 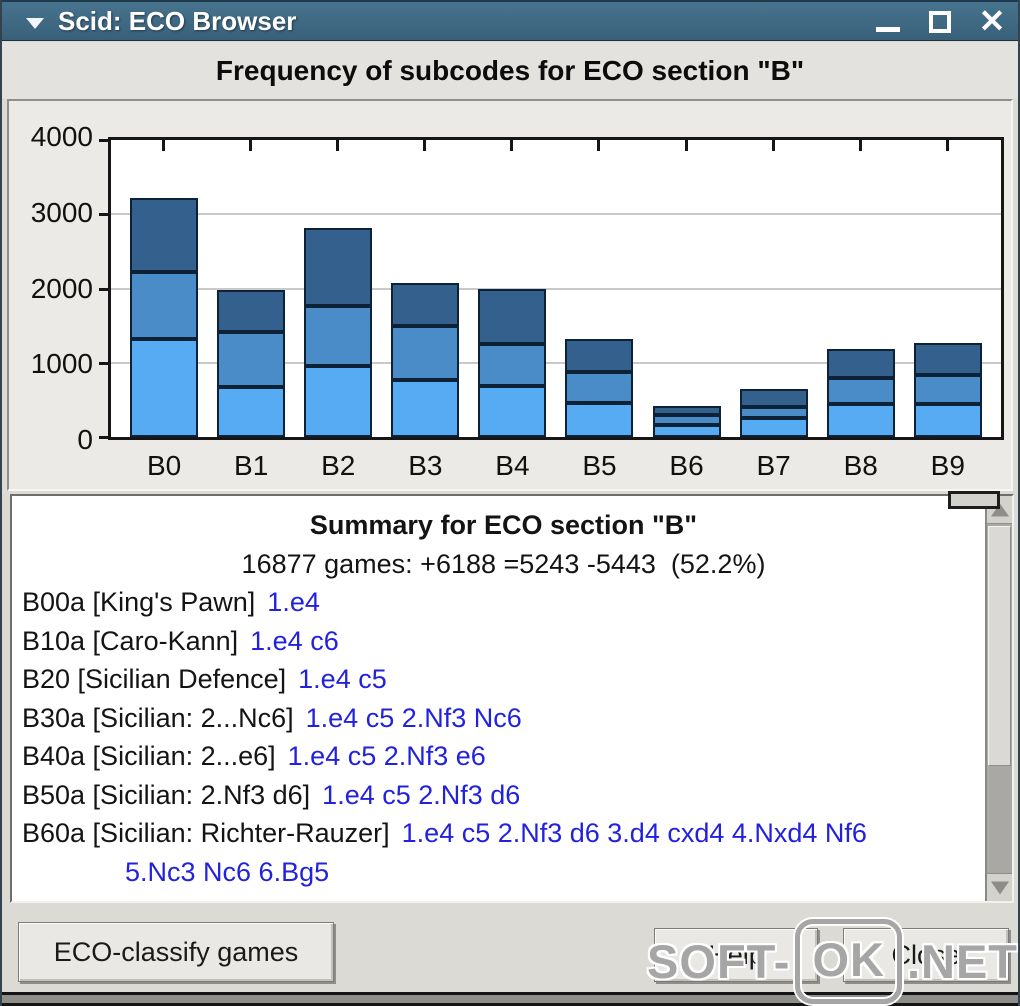 I want to click on bar-B2: B2, so click(x=338, y=310).